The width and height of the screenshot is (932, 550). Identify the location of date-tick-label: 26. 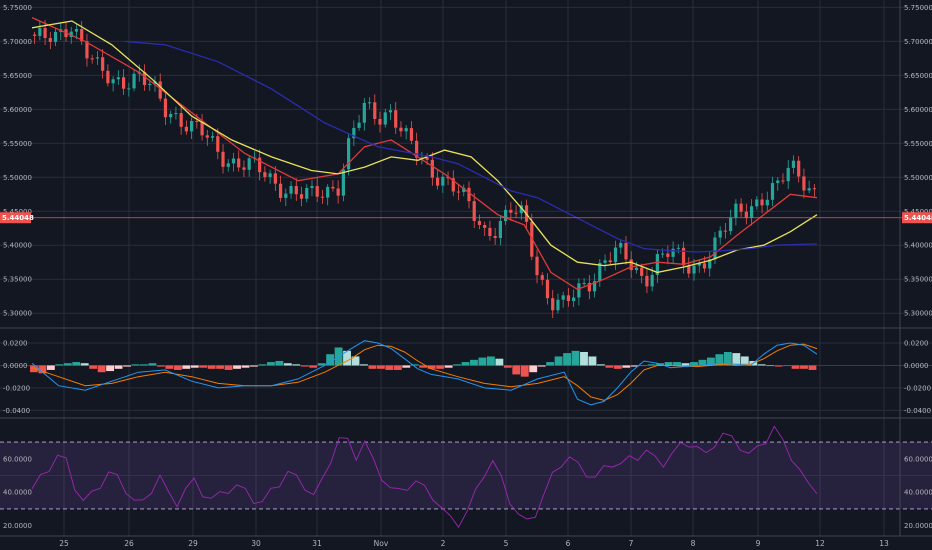
(129, 543).